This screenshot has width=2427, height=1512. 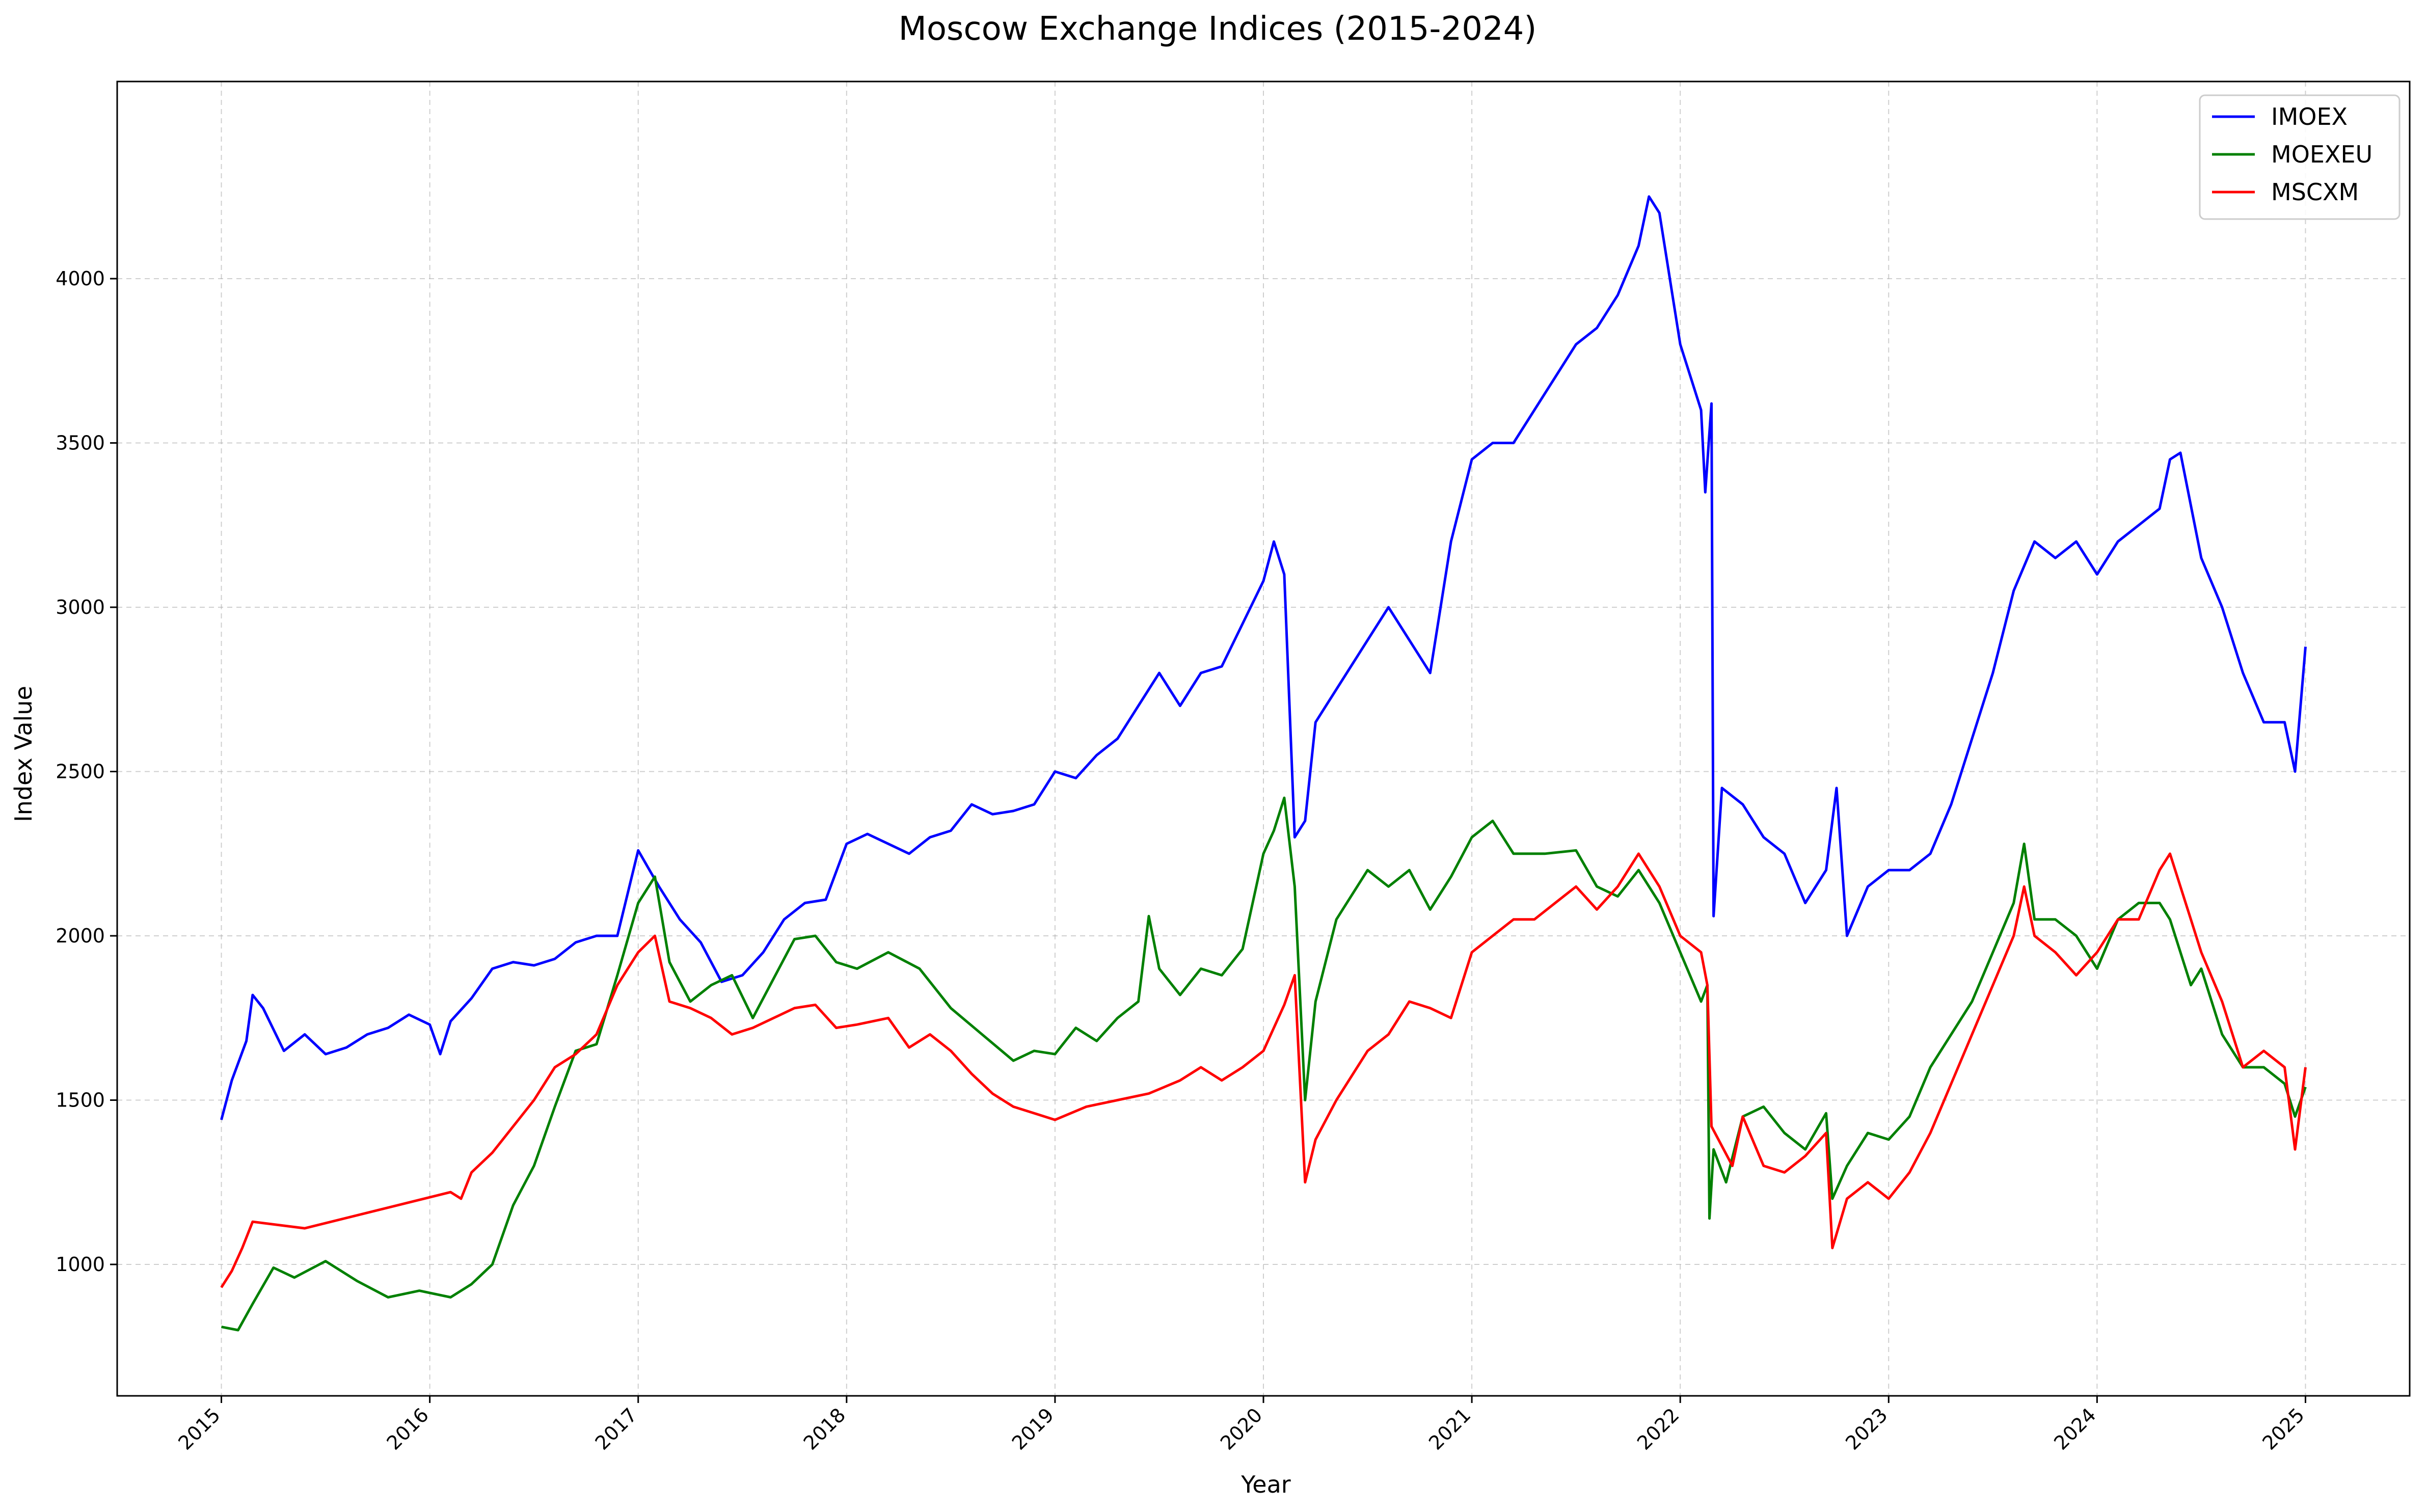 What do you see at coordinates (23, 754) in the screenshot?
I see `y-axis-label: Index Value` at bounding box center [23, 754].